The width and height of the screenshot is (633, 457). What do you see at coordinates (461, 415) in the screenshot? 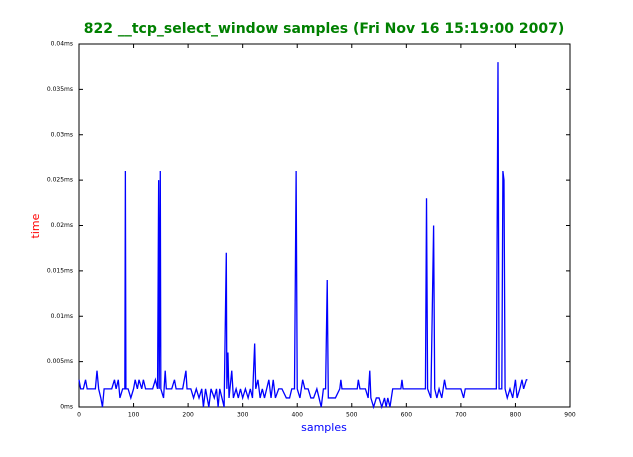
I see `x-tick-label: 700` at bounding box center [461, 415].